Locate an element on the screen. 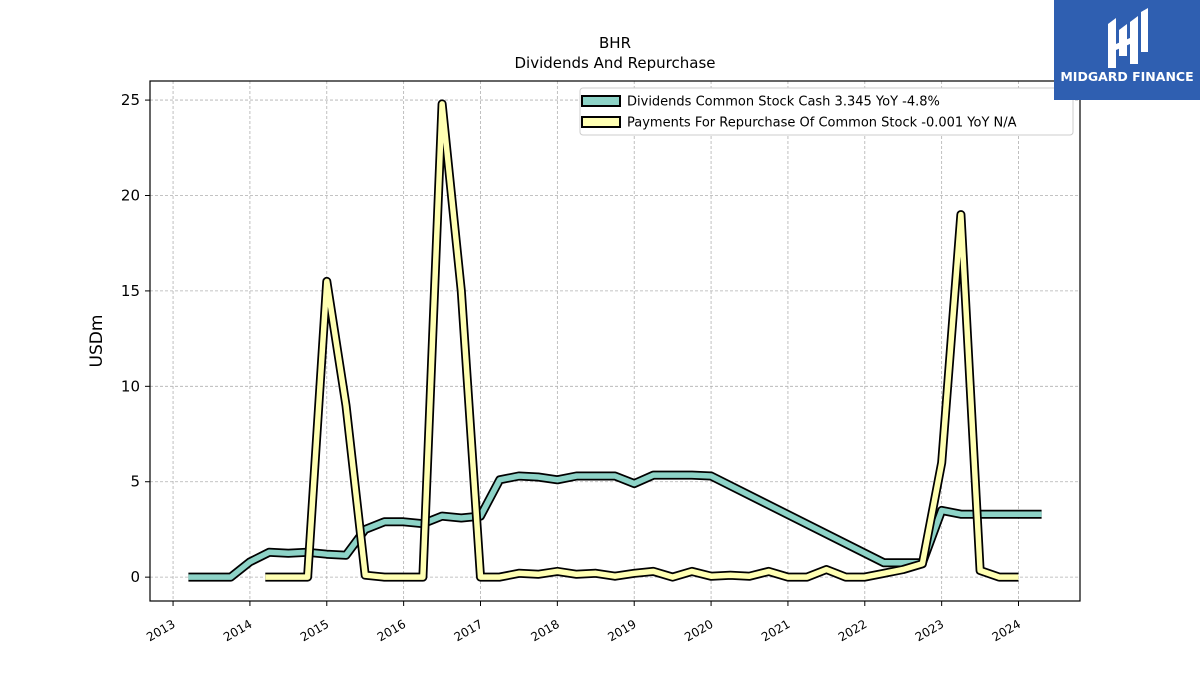 The image size is (1200, 675). brand-name: MIDGARD FINANCE is located at coordinates (1127, 76).